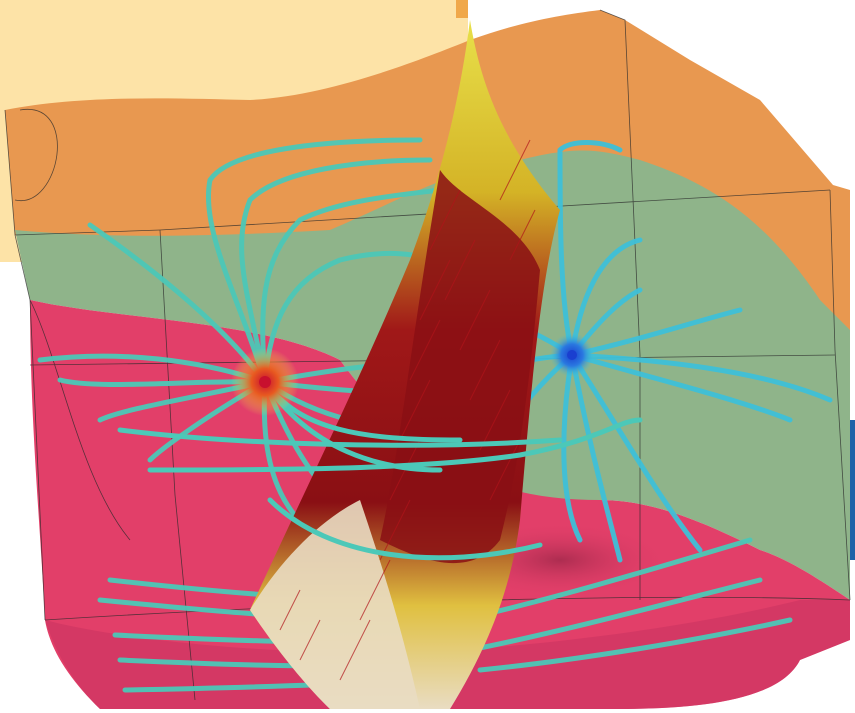  Describe the element at coordinates (335, 604) in the screenshot. I see `fault-plane-pale` at that location.